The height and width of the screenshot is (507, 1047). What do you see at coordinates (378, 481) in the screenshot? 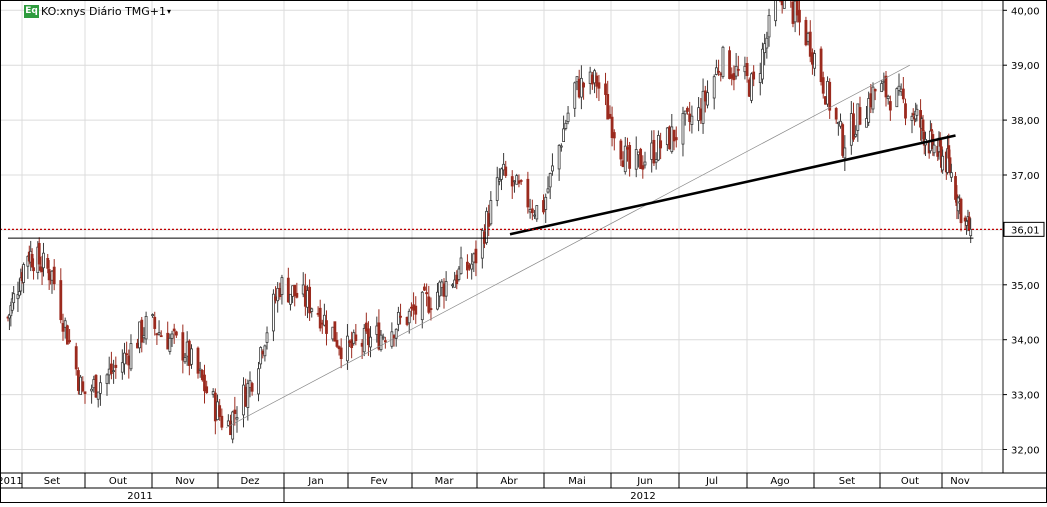
I see `x-month-label: Fev` at bounding box center [378, 481].